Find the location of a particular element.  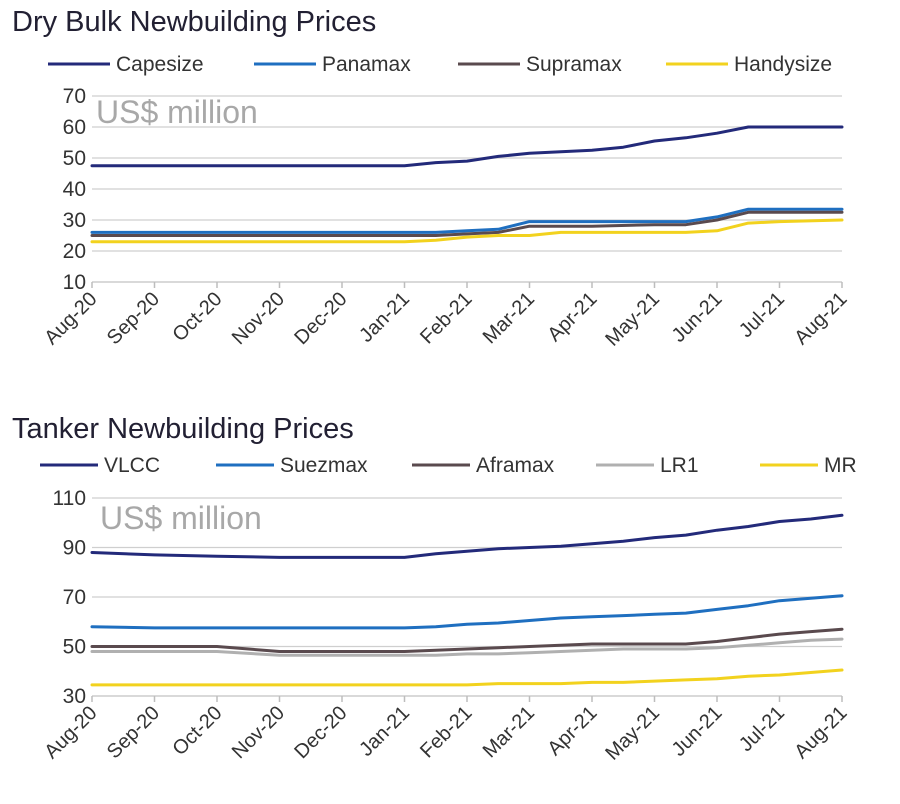

dry-bulk-legend-handysize-label: Handysize is located at coordinates (783, 64).